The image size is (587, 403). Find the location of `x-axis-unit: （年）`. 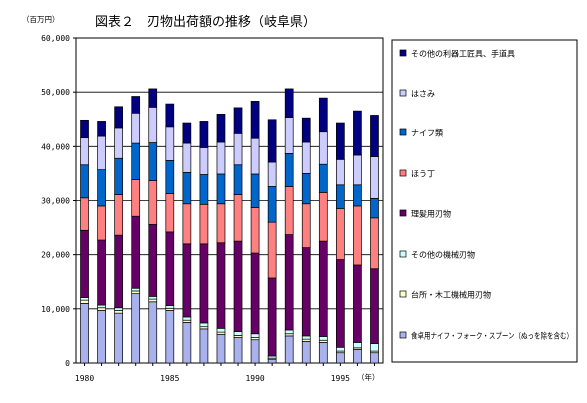

x-axis-unit: （年） is located at coordinates (368, 377).